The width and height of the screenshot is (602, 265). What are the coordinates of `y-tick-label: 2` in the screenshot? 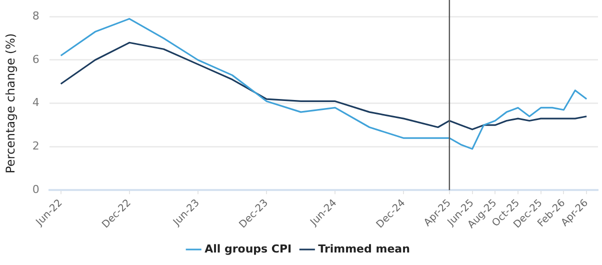 It's located at (36, 146).